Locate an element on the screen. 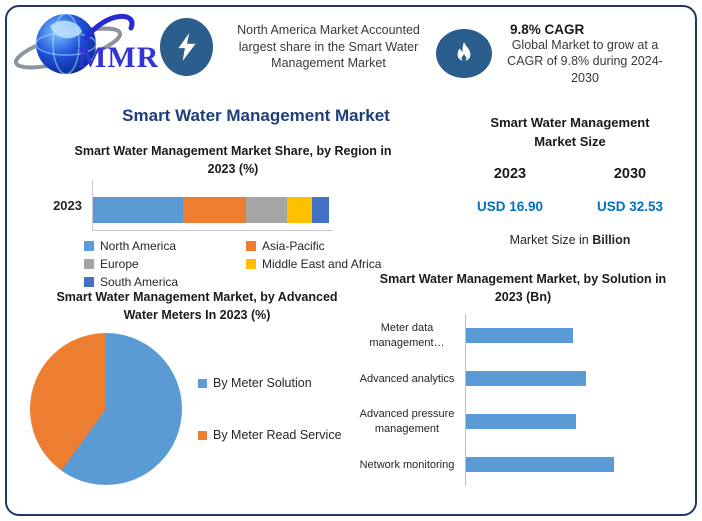 The width and height of the screenshot is (702, 521). flame-icon is located at coordinates (464, 54).